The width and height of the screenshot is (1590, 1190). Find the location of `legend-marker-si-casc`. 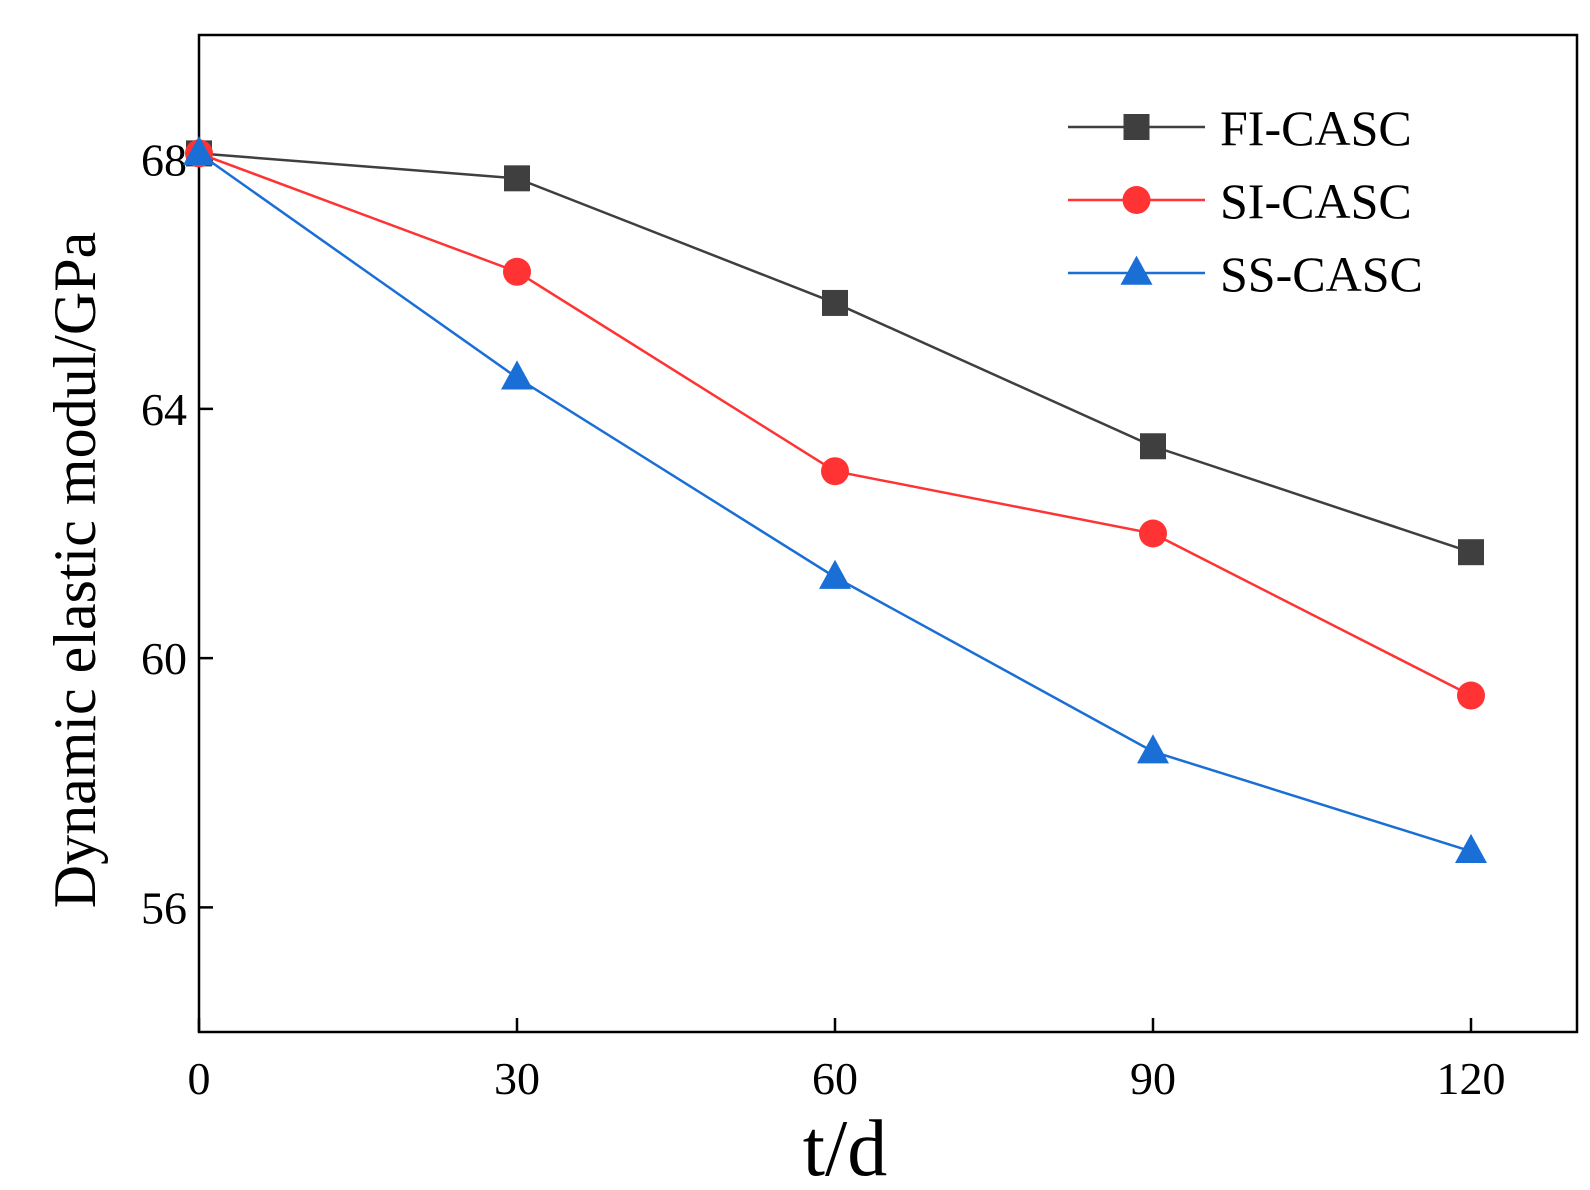

legend-marker-si-casc is located at coordinates (1136, 200).